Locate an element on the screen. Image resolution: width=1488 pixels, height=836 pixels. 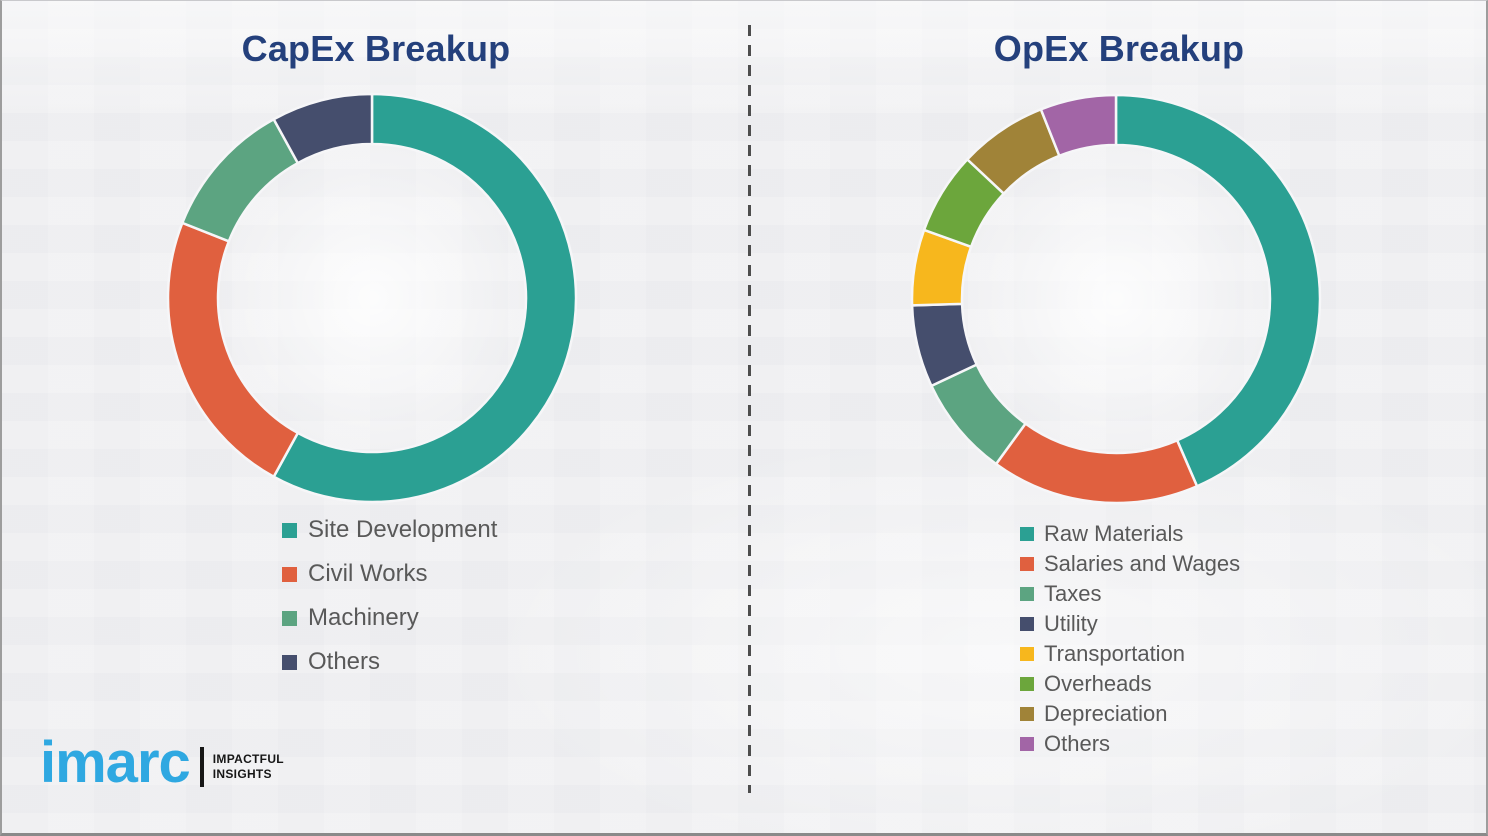
legend-item-site-development: Site Development is located at coordinates (389, 530).